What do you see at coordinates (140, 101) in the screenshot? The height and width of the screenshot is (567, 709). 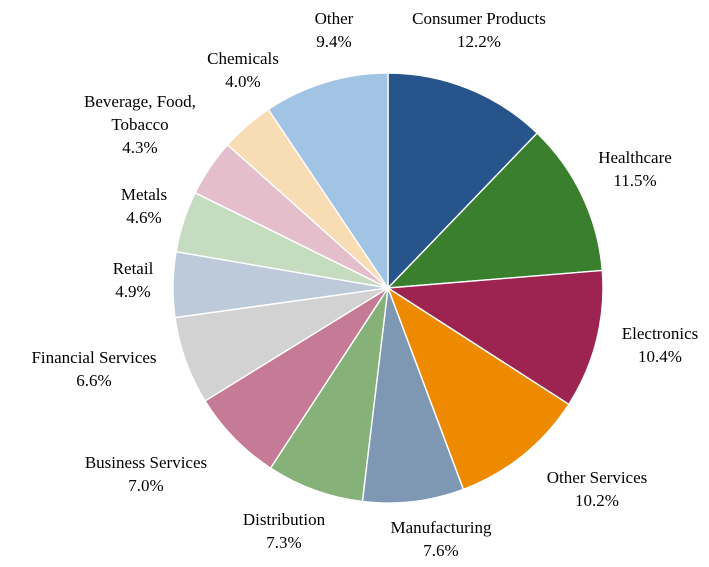 I see `slice-label-name: Beverage, Food,` at bounding box center [140, 101].